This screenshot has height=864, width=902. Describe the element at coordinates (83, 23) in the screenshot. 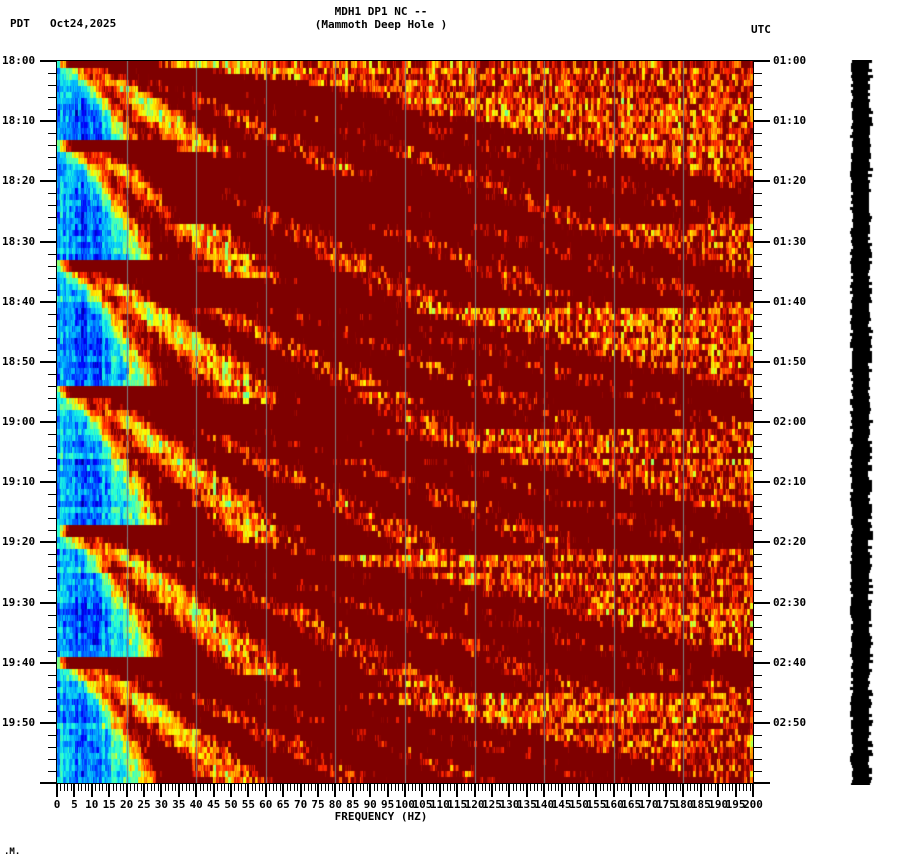

I see `date-label: Oct24,2025` at that location.